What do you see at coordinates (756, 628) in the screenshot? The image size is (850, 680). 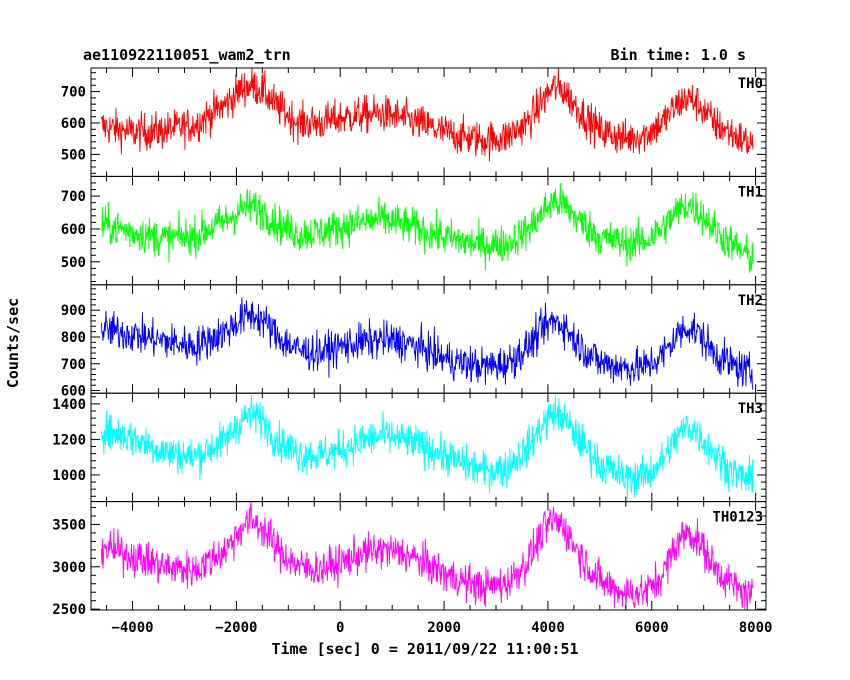 I see `x-tick-label: 8000` at bounding box center [756, 628].